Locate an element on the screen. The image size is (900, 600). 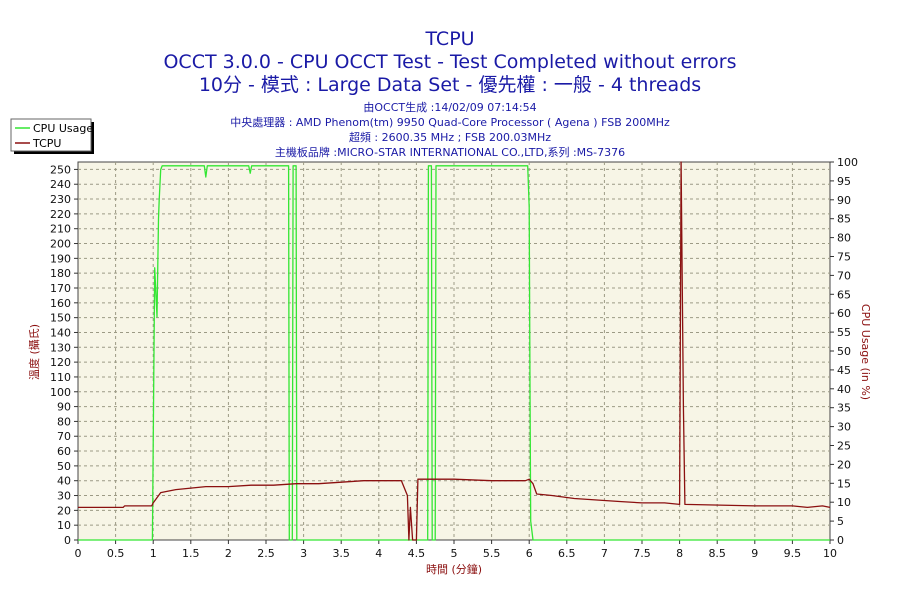
x-tick-label: 7 is located at coordinates (604, 553).